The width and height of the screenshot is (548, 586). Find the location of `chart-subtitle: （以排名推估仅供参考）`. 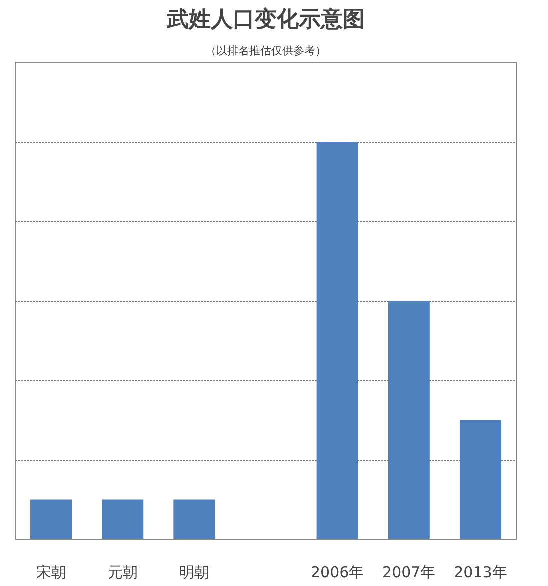

chart-subtitle: （以排名推估仅供参考） is located at coordinates (266, 51).